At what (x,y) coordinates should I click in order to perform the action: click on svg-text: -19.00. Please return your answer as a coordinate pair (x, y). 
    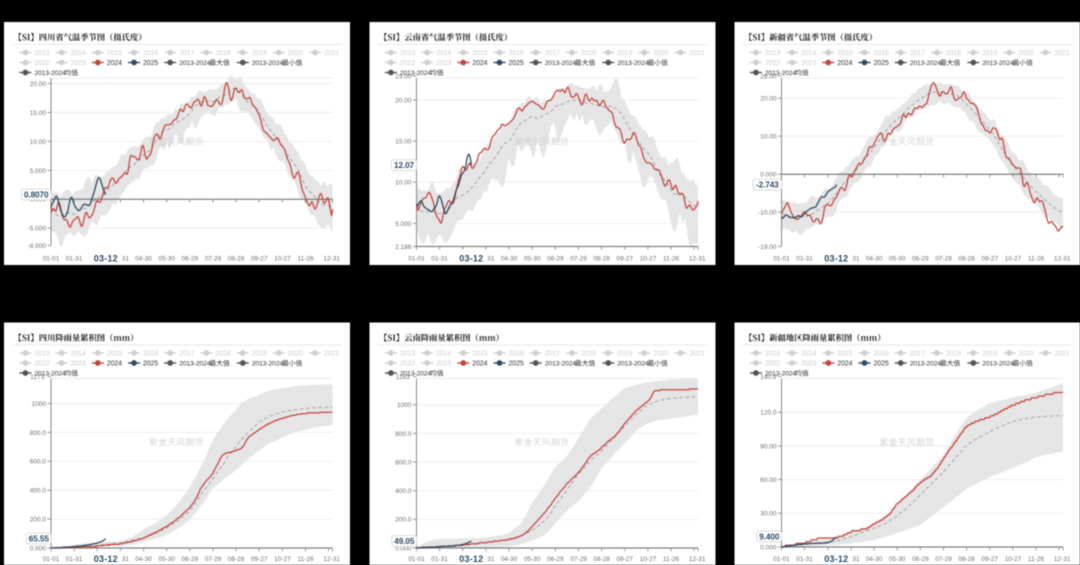
    Looking at the image, I should click on (767, 247).